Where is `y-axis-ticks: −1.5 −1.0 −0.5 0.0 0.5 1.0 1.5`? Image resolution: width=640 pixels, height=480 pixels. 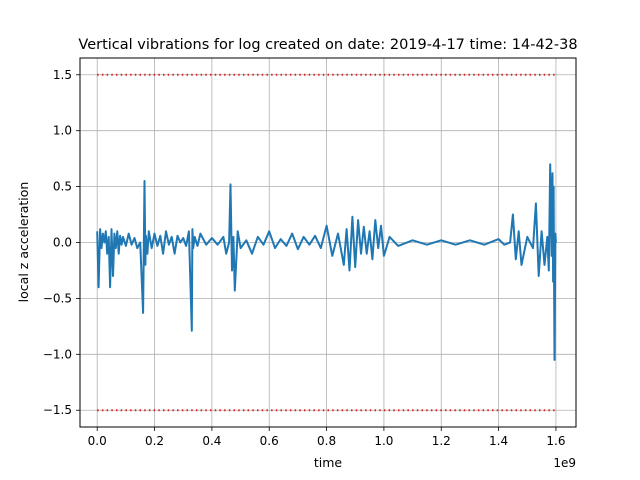
y-axis-ticks: −1.5 −1.0 −0.5 0.0 0.5 1.0 1.5 is located at coordinates (61, 242).